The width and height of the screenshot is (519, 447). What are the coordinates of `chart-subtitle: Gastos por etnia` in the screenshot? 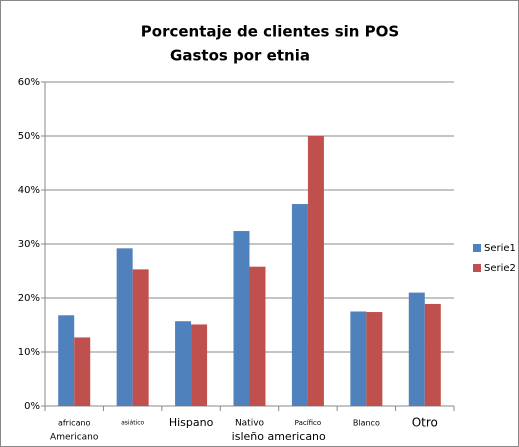 It's located at (240, 56).